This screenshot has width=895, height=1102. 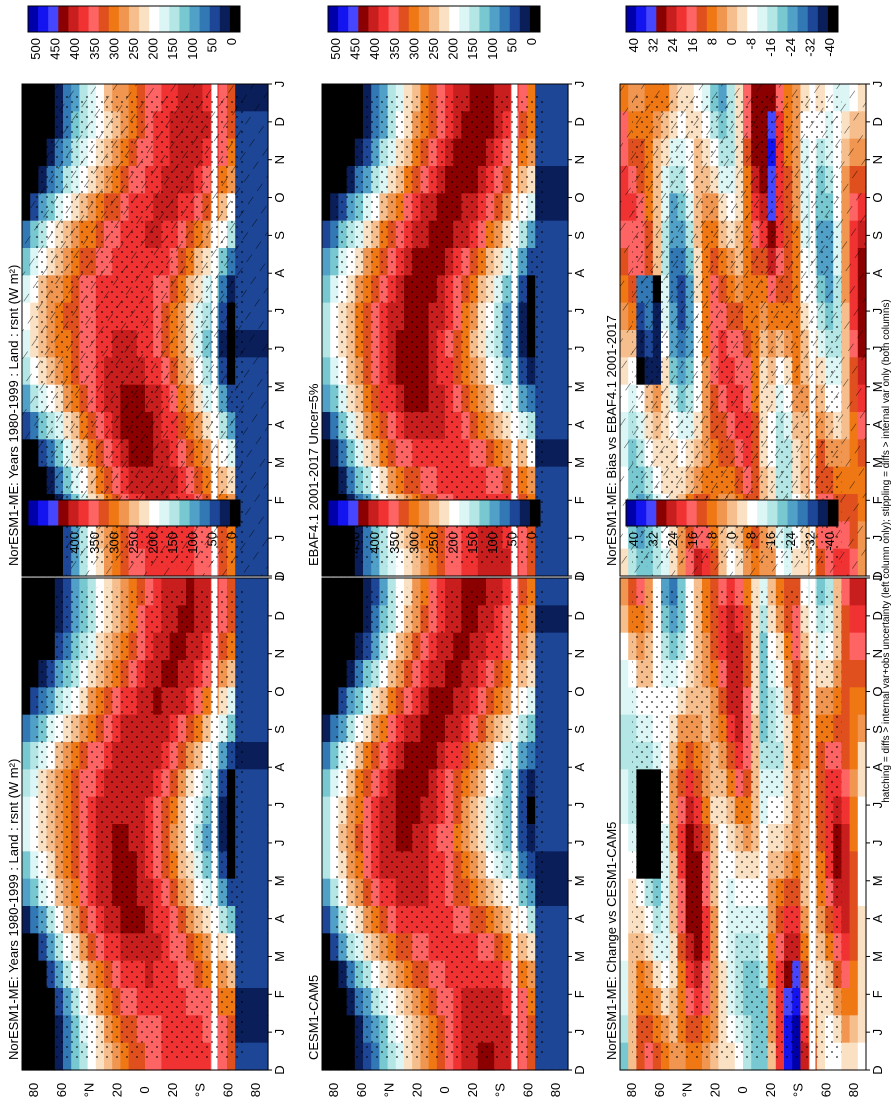 I want to click on lat-tick-label: 60, so click(x=227, y=1090).